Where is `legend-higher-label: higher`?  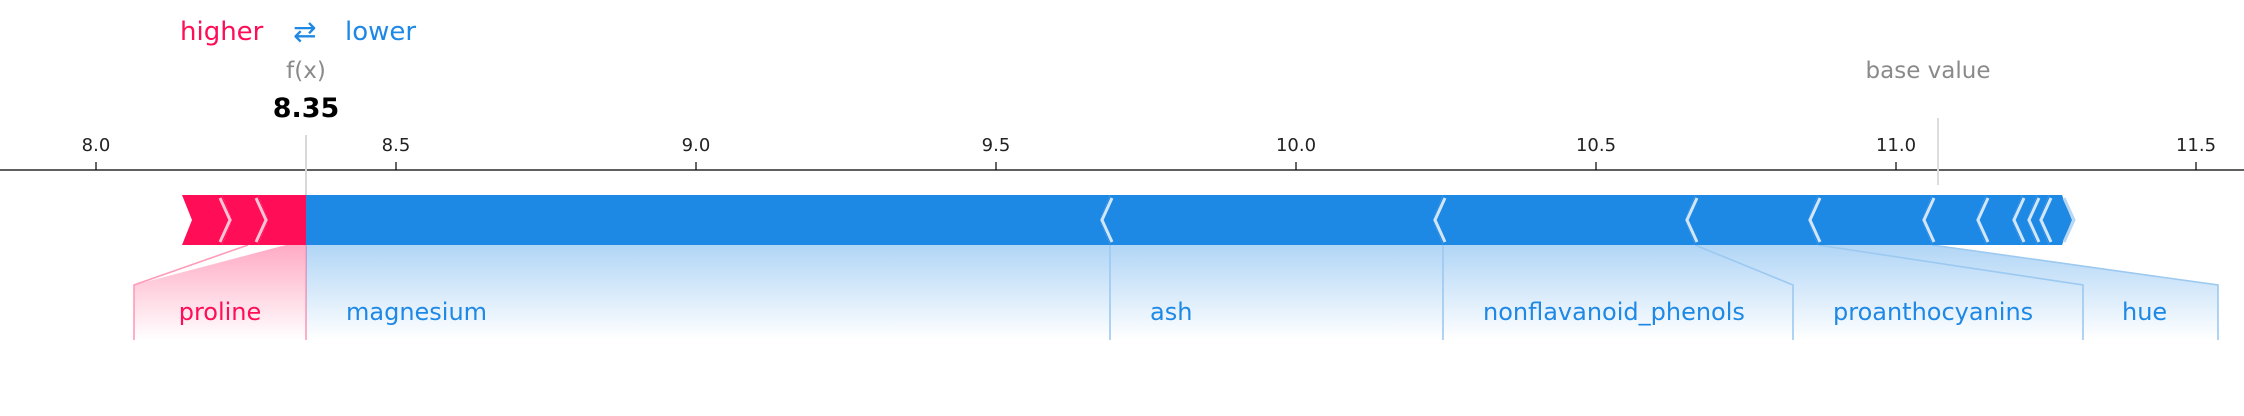
legend-higher-label: higher is located at coordinates (222, 32).